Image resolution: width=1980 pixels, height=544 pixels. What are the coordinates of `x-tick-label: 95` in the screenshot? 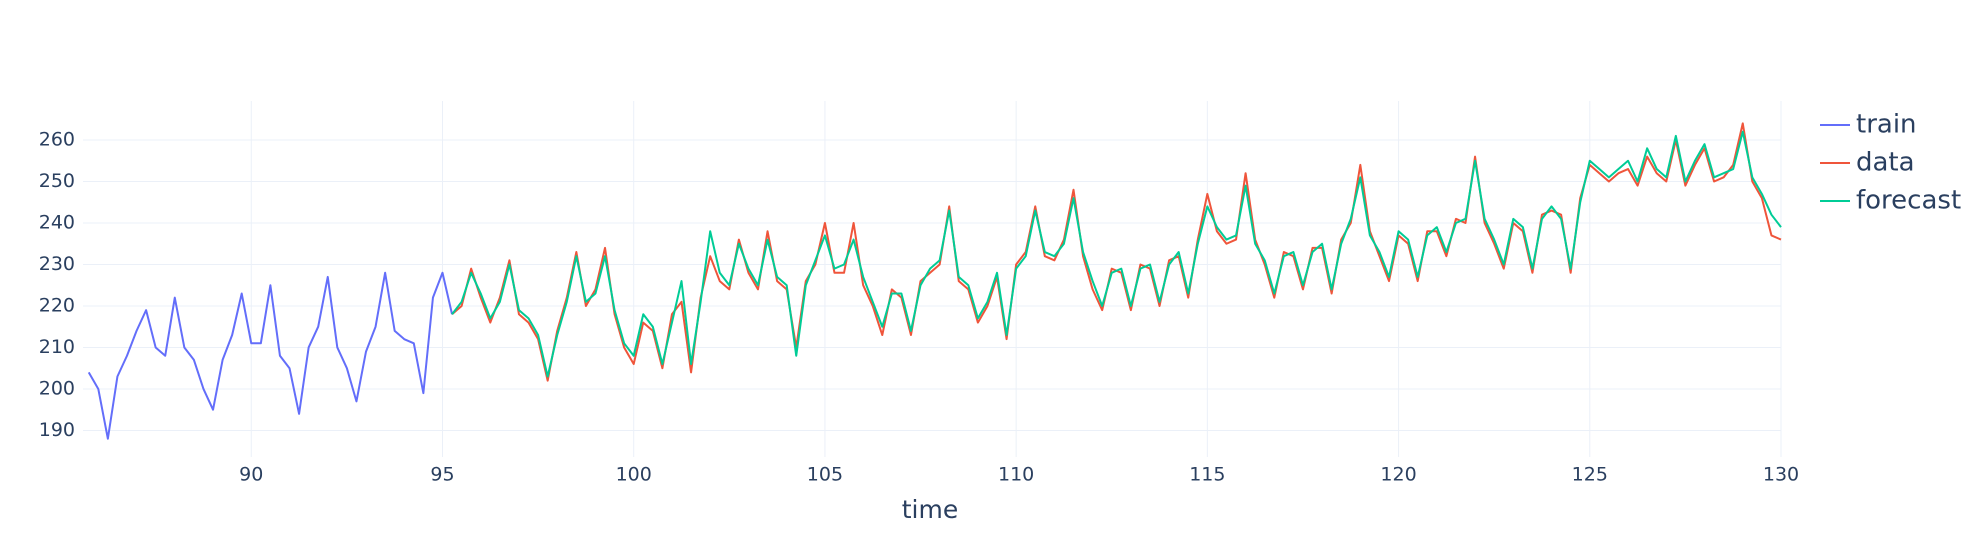 It's located at (442, 475).